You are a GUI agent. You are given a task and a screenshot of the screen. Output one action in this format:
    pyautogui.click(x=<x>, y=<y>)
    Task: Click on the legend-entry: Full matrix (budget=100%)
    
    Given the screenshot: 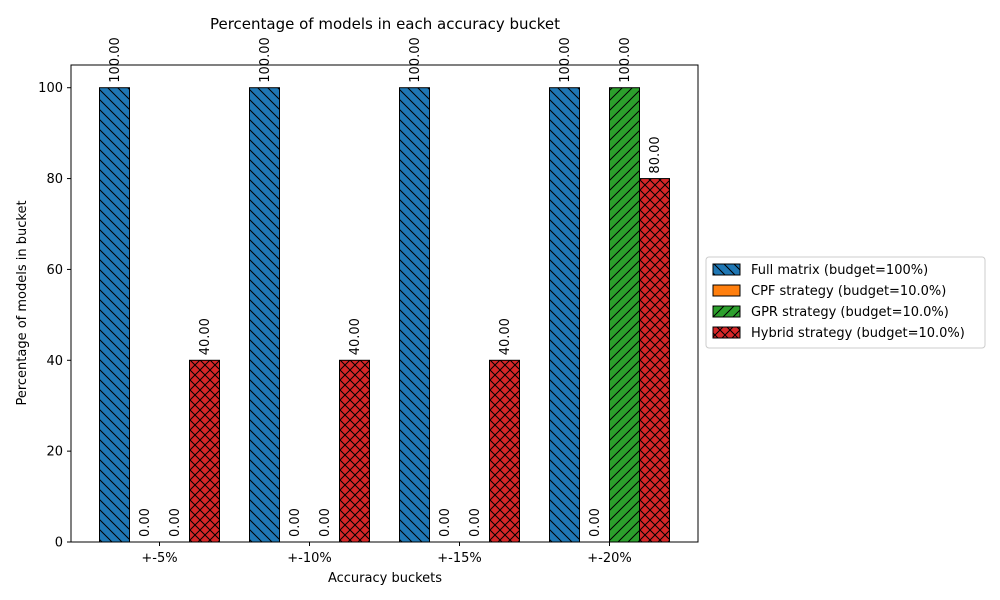 What is the action you would take?
    pyautogui.click(x=820, y=270)
    